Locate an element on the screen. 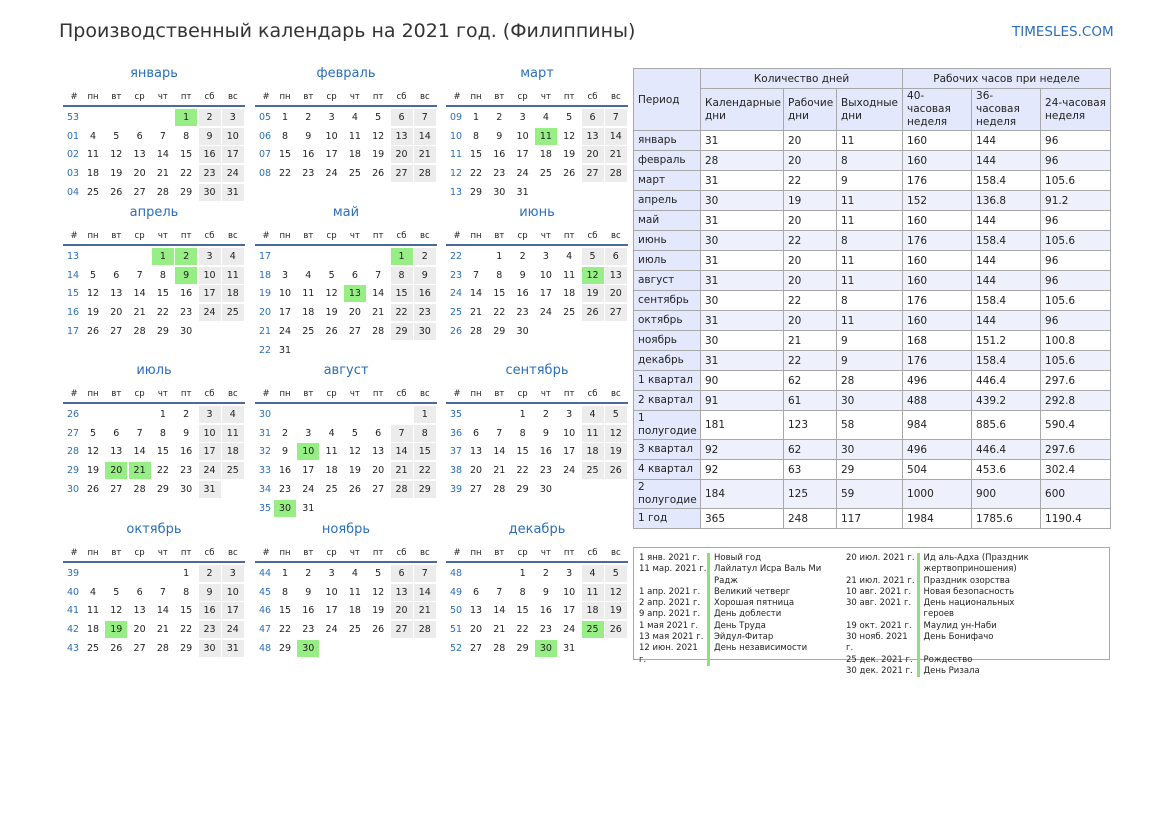 This screenshot has width=1169, height=827. holiday-date: 21 июл. 2021 г. is located at coordinates (880, 580).